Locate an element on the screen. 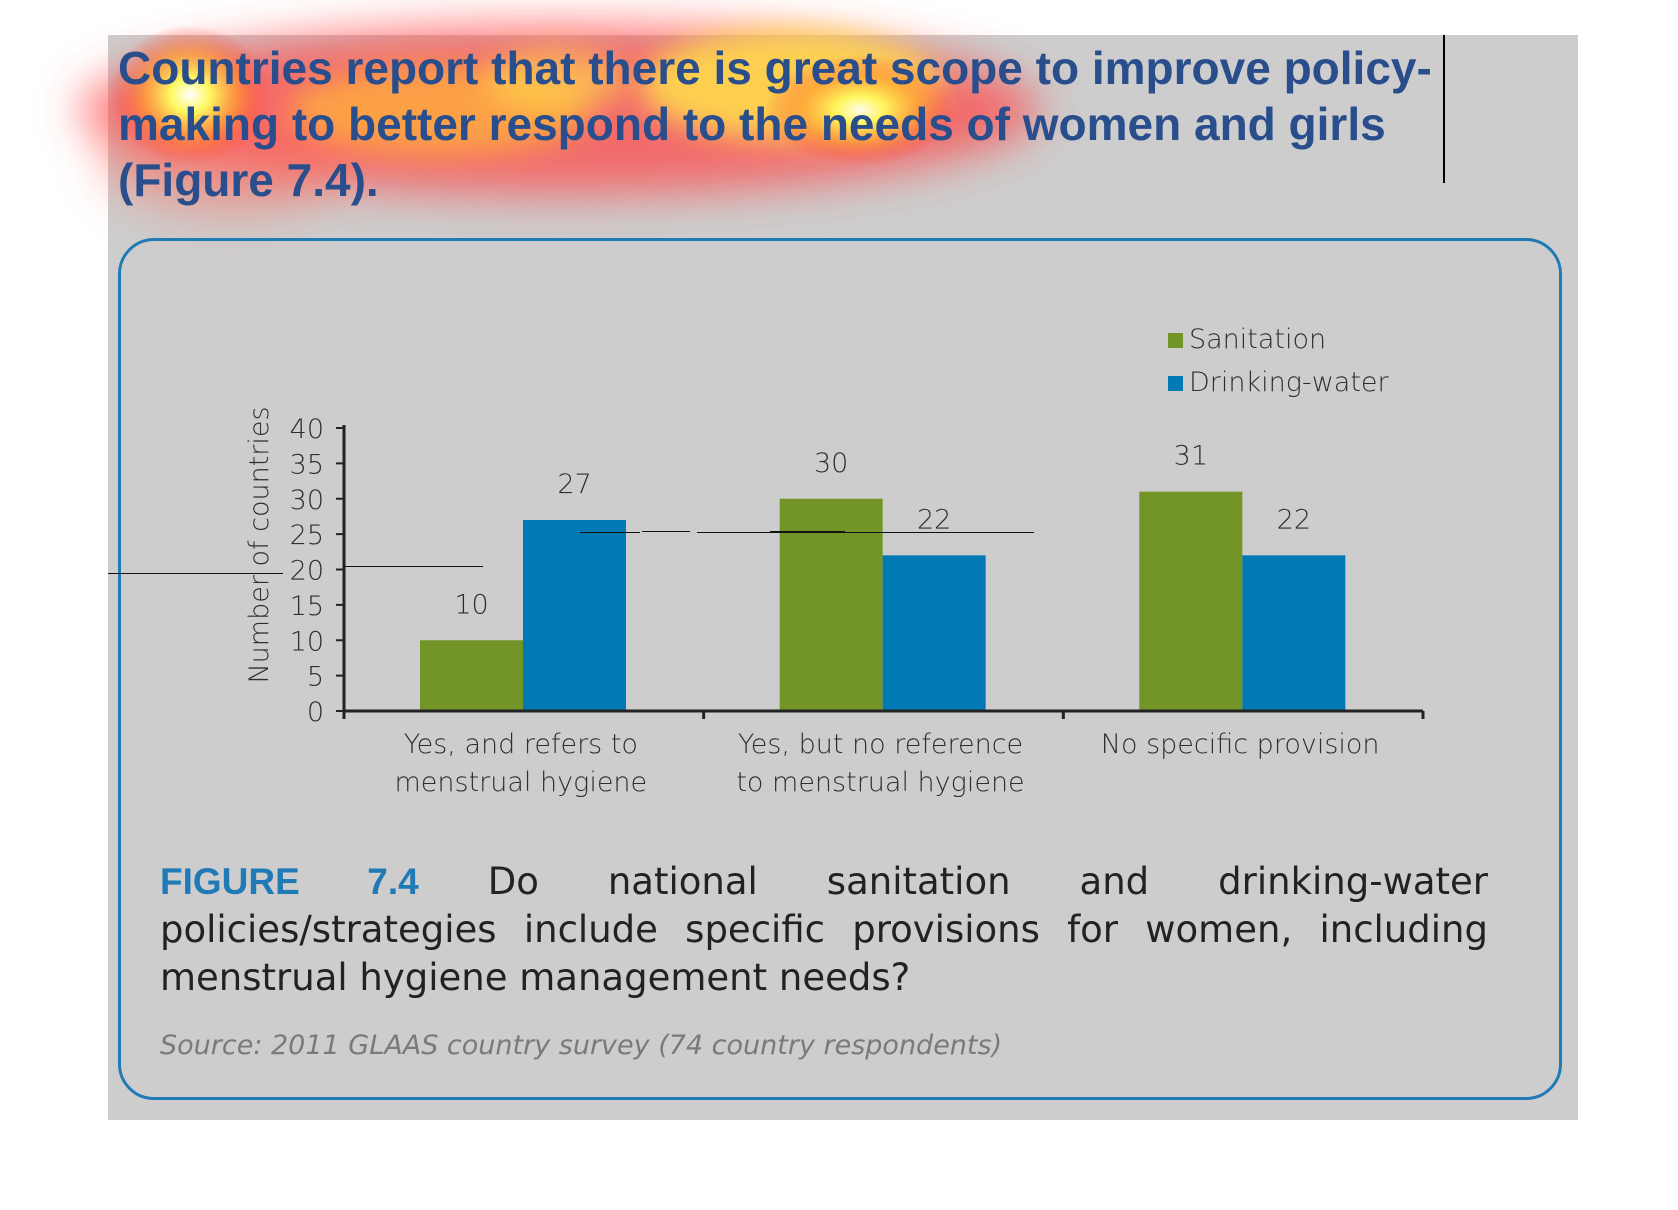 The width and height of the screenshot is (1678, 1210). data-label: 10 is located at coordinates (471, 604).